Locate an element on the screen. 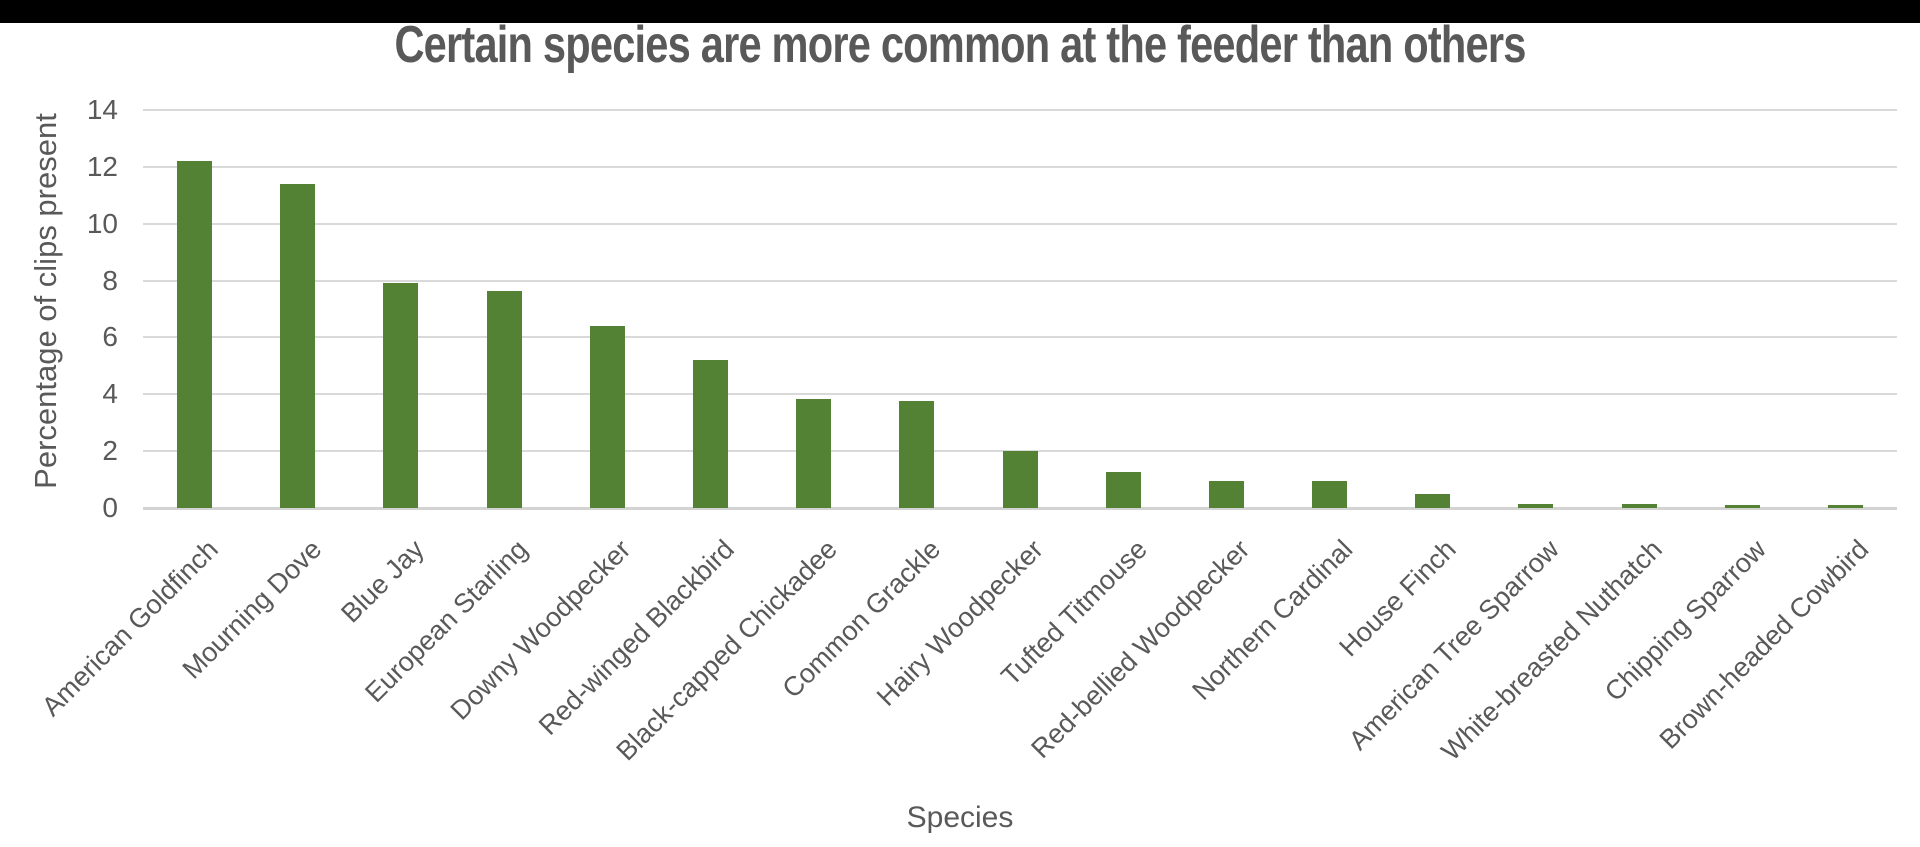  top-black-strip is located at coordinates (960, 11).